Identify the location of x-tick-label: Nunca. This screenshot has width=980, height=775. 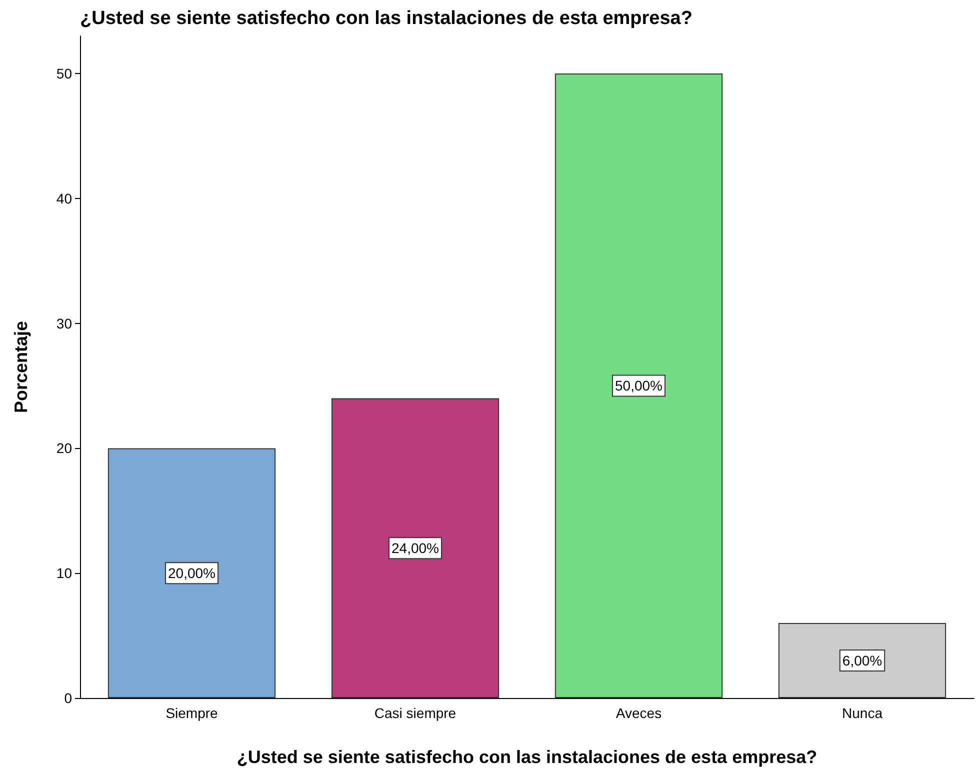
(862, 713).